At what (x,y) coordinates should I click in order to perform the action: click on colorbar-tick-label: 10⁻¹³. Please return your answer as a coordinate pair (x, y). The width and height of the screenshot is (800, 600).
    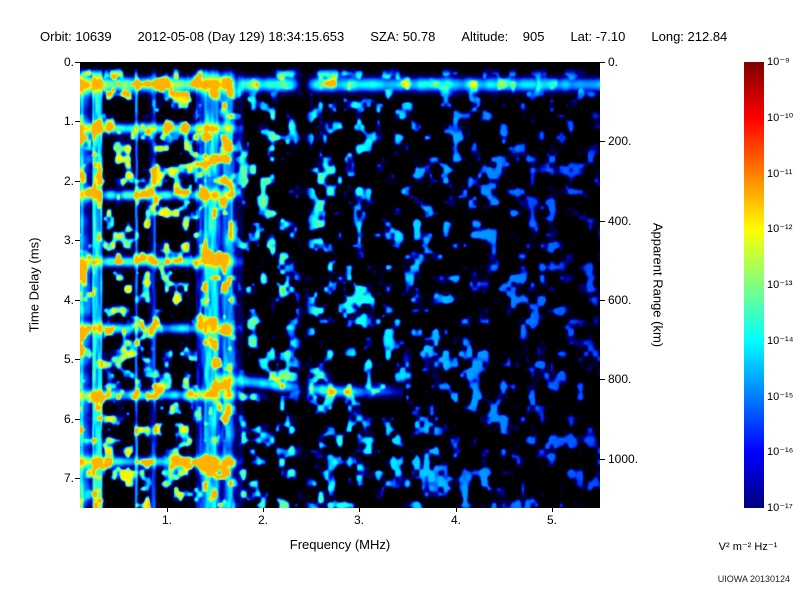
    Looking at the image, I should click on (780, 285).